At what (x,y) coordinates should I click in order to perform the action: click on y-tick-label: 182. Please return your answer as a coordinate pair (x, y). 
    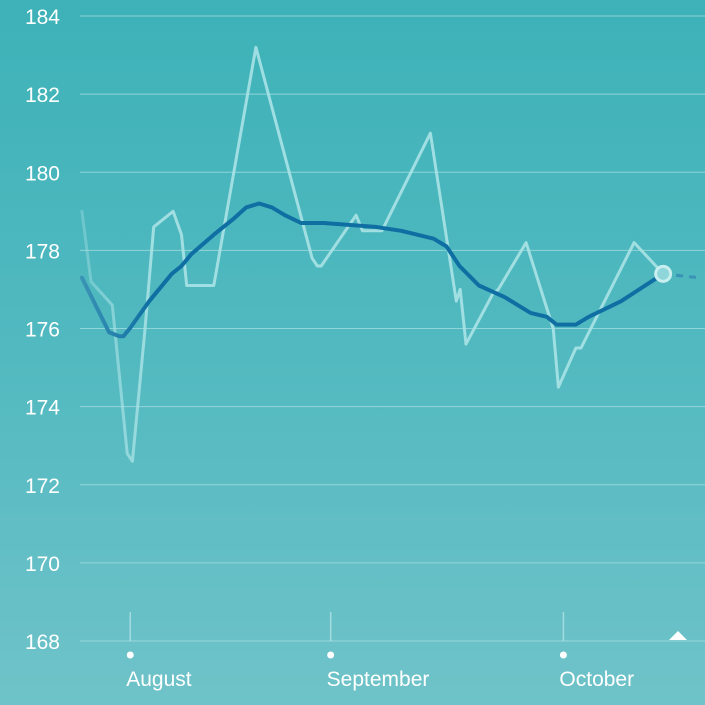
    Looking at the image, I should click on (42, 95).